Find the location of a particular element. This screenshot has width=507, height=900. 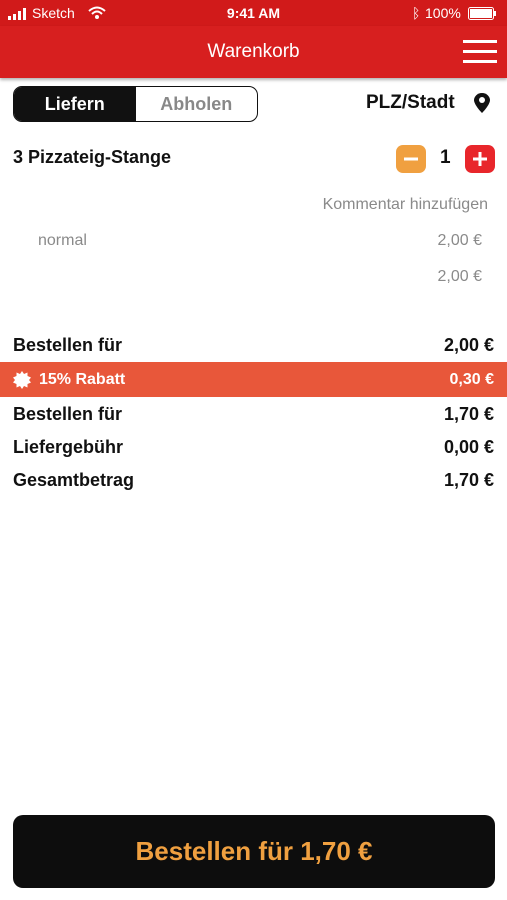

location-pin is located at coordinates (482, 103).